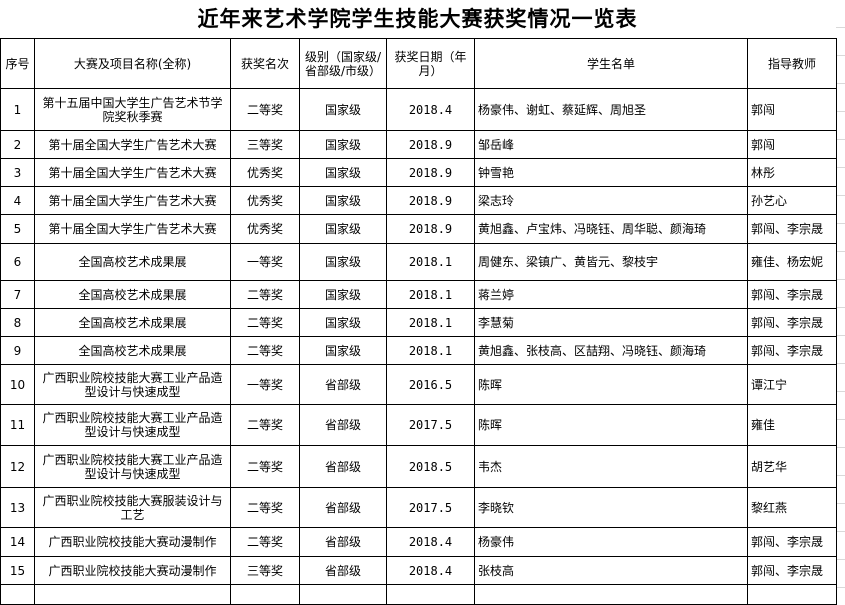  I want to click on cell-no: 1, so click(17, 109).